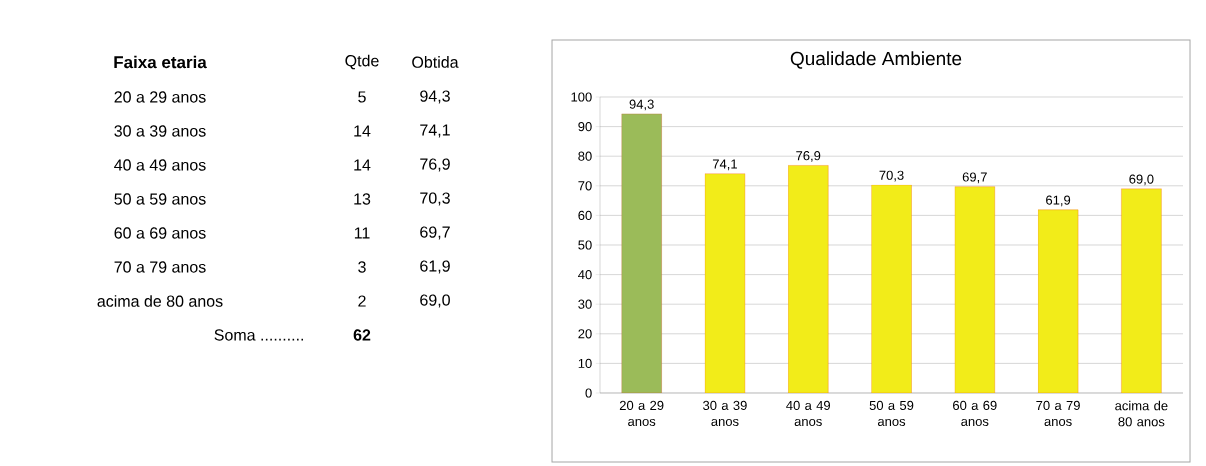 The height and width of the screenshot is (466, 1206). What do you see at coordinates (160, 62) in the screenshot?
I see `text: Faixa etaria` at bounding box center [160, 62].